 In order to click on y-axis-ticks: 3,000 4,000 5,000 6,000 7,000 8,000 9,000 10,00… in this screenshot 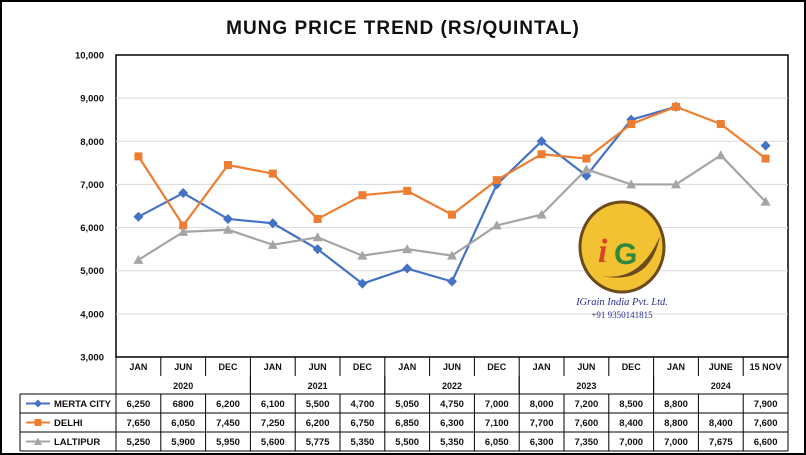, I will do `click(89, 207)`.